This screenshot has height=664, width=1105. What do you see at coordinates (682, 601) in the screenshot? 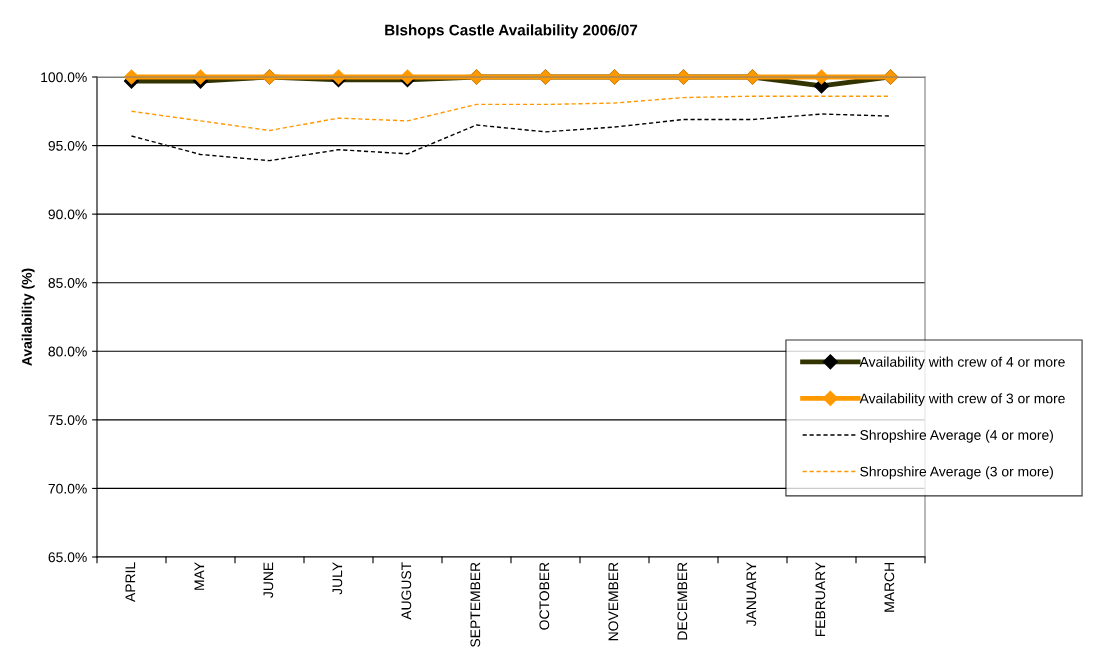
I see `x-tick-label: DECEMBER` at bounding box center [682, 601].